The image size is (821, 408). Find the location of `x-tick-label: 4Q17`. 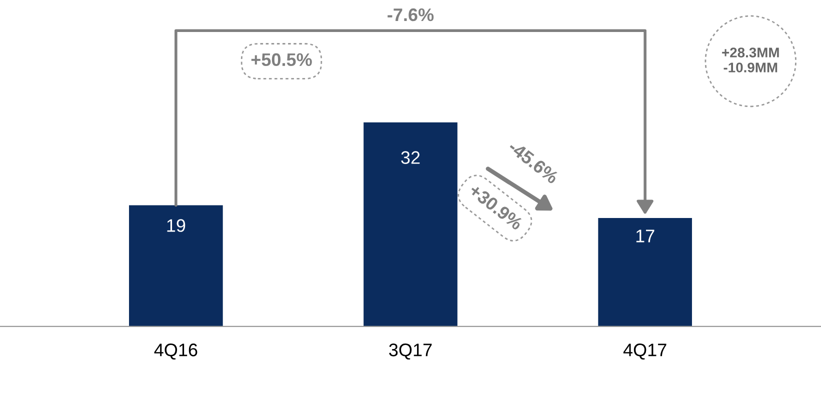

x-tick-label: 4Q17 is located at coordinates (644, 352).